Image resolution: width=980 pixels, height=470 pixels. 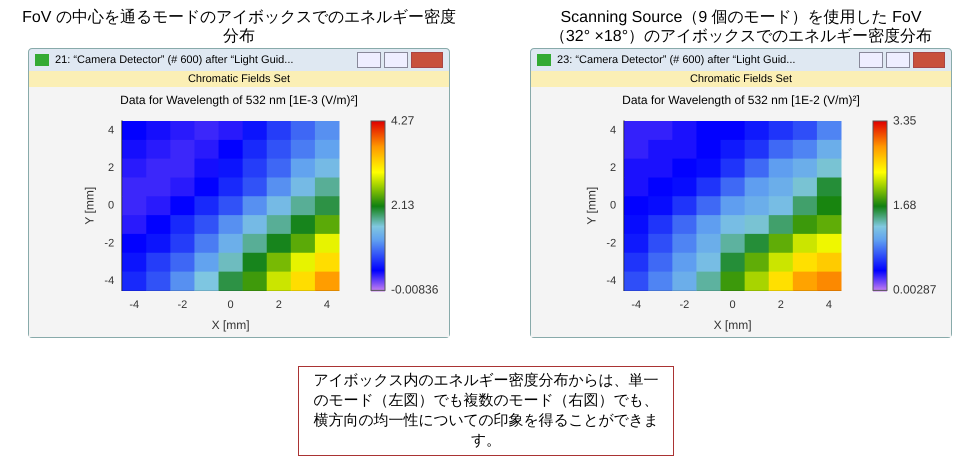 What do you see at coordinates (415, 289) in the screenshot?
I see `color-bar-label: -0.00836` at bounding box center [415, 289].